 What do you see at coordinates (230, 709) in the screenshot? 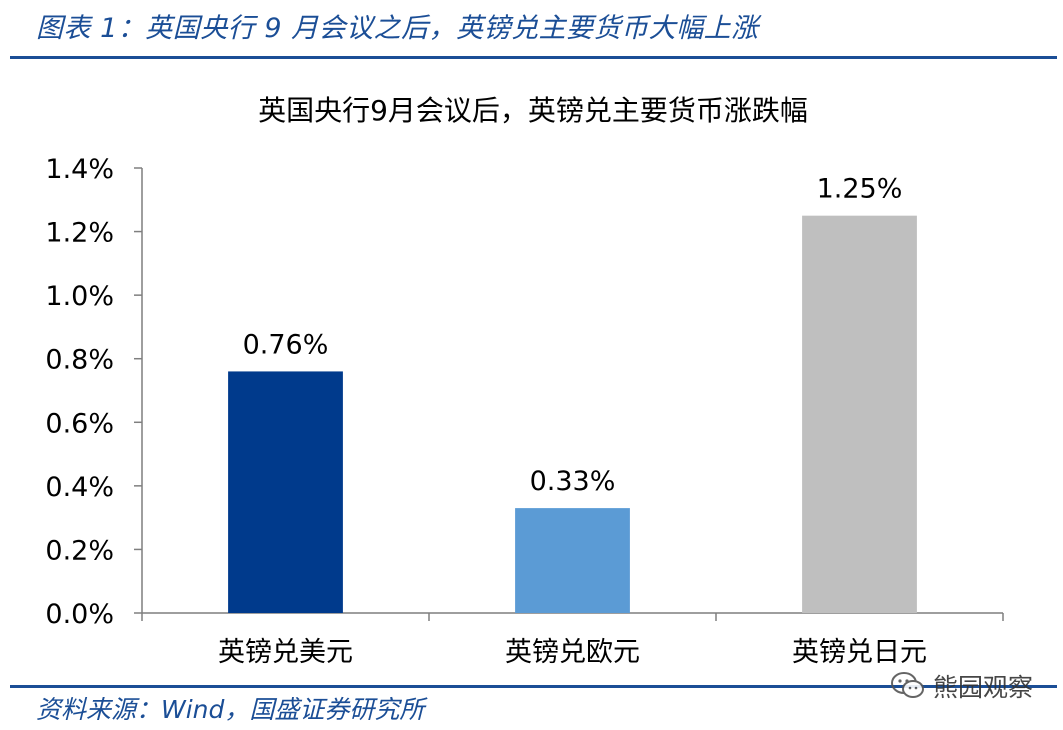
I see `source-note: 资料来源：Wind，国盛证券研究所` at bounding box center [230, 709].